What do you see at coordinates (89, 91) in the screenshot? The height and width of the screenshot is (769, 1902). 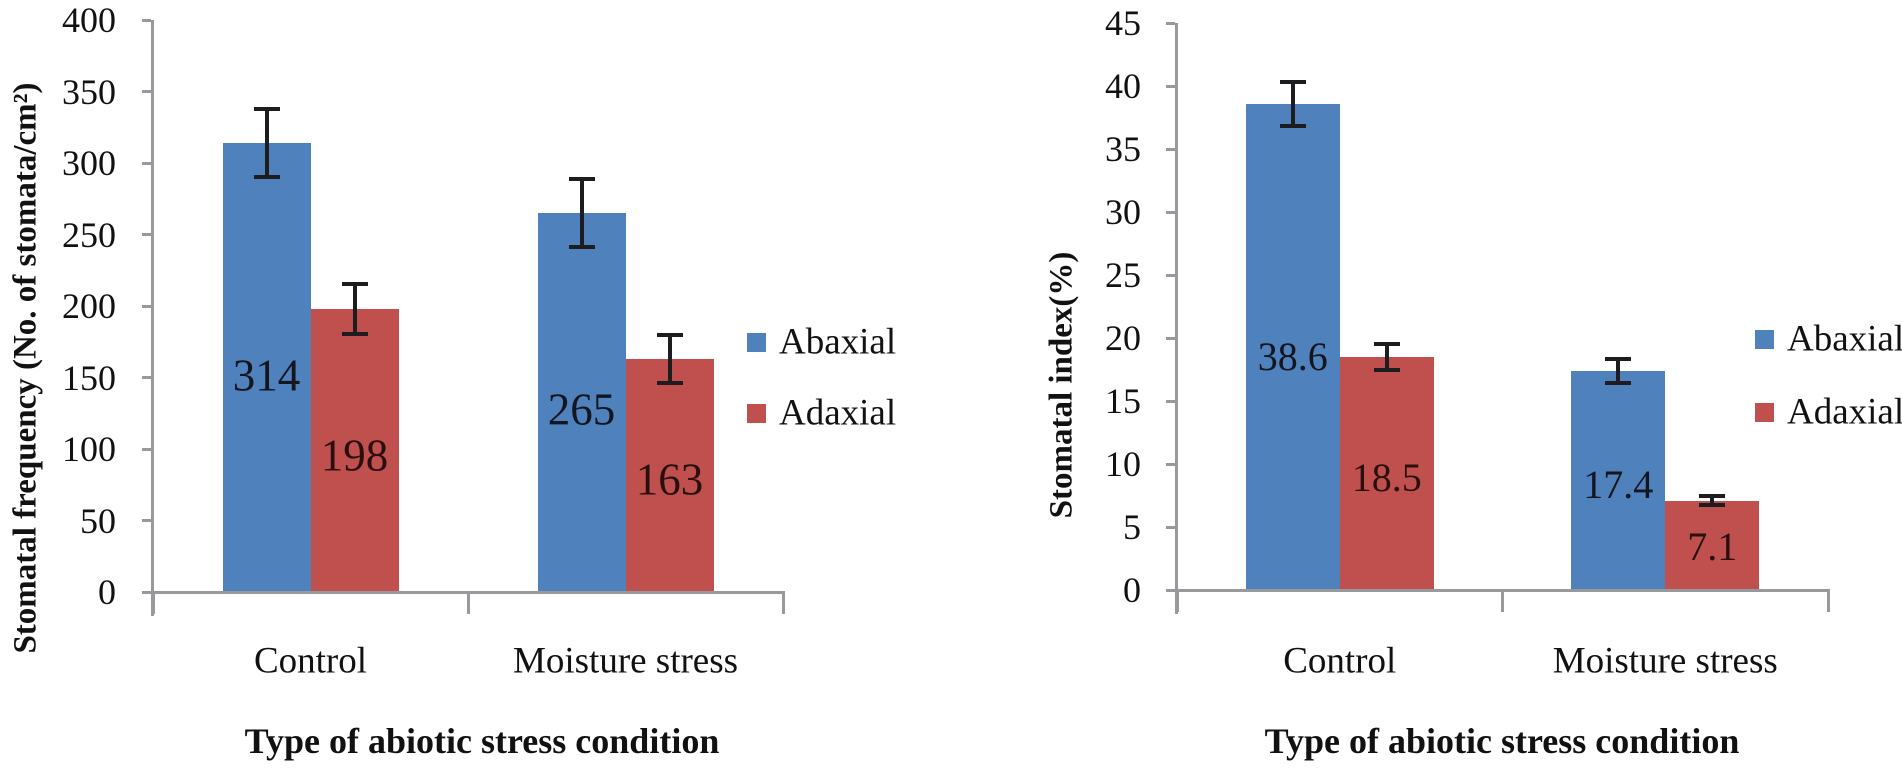 I see `y-tick-label-350: 350` at bounding box center [89, 91].